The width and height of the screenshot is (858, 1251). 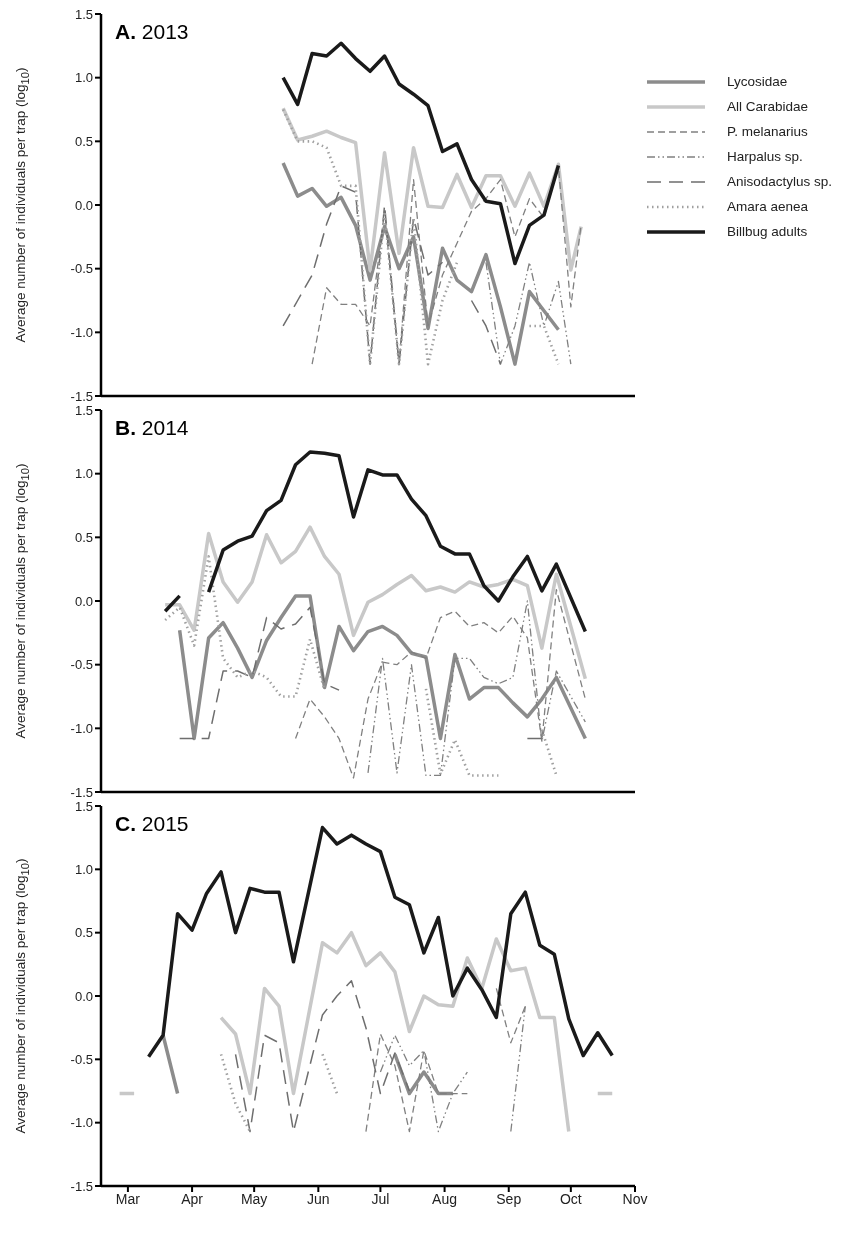 I want to click on x-tick-label: Sep, so click(x=509, y=1198).